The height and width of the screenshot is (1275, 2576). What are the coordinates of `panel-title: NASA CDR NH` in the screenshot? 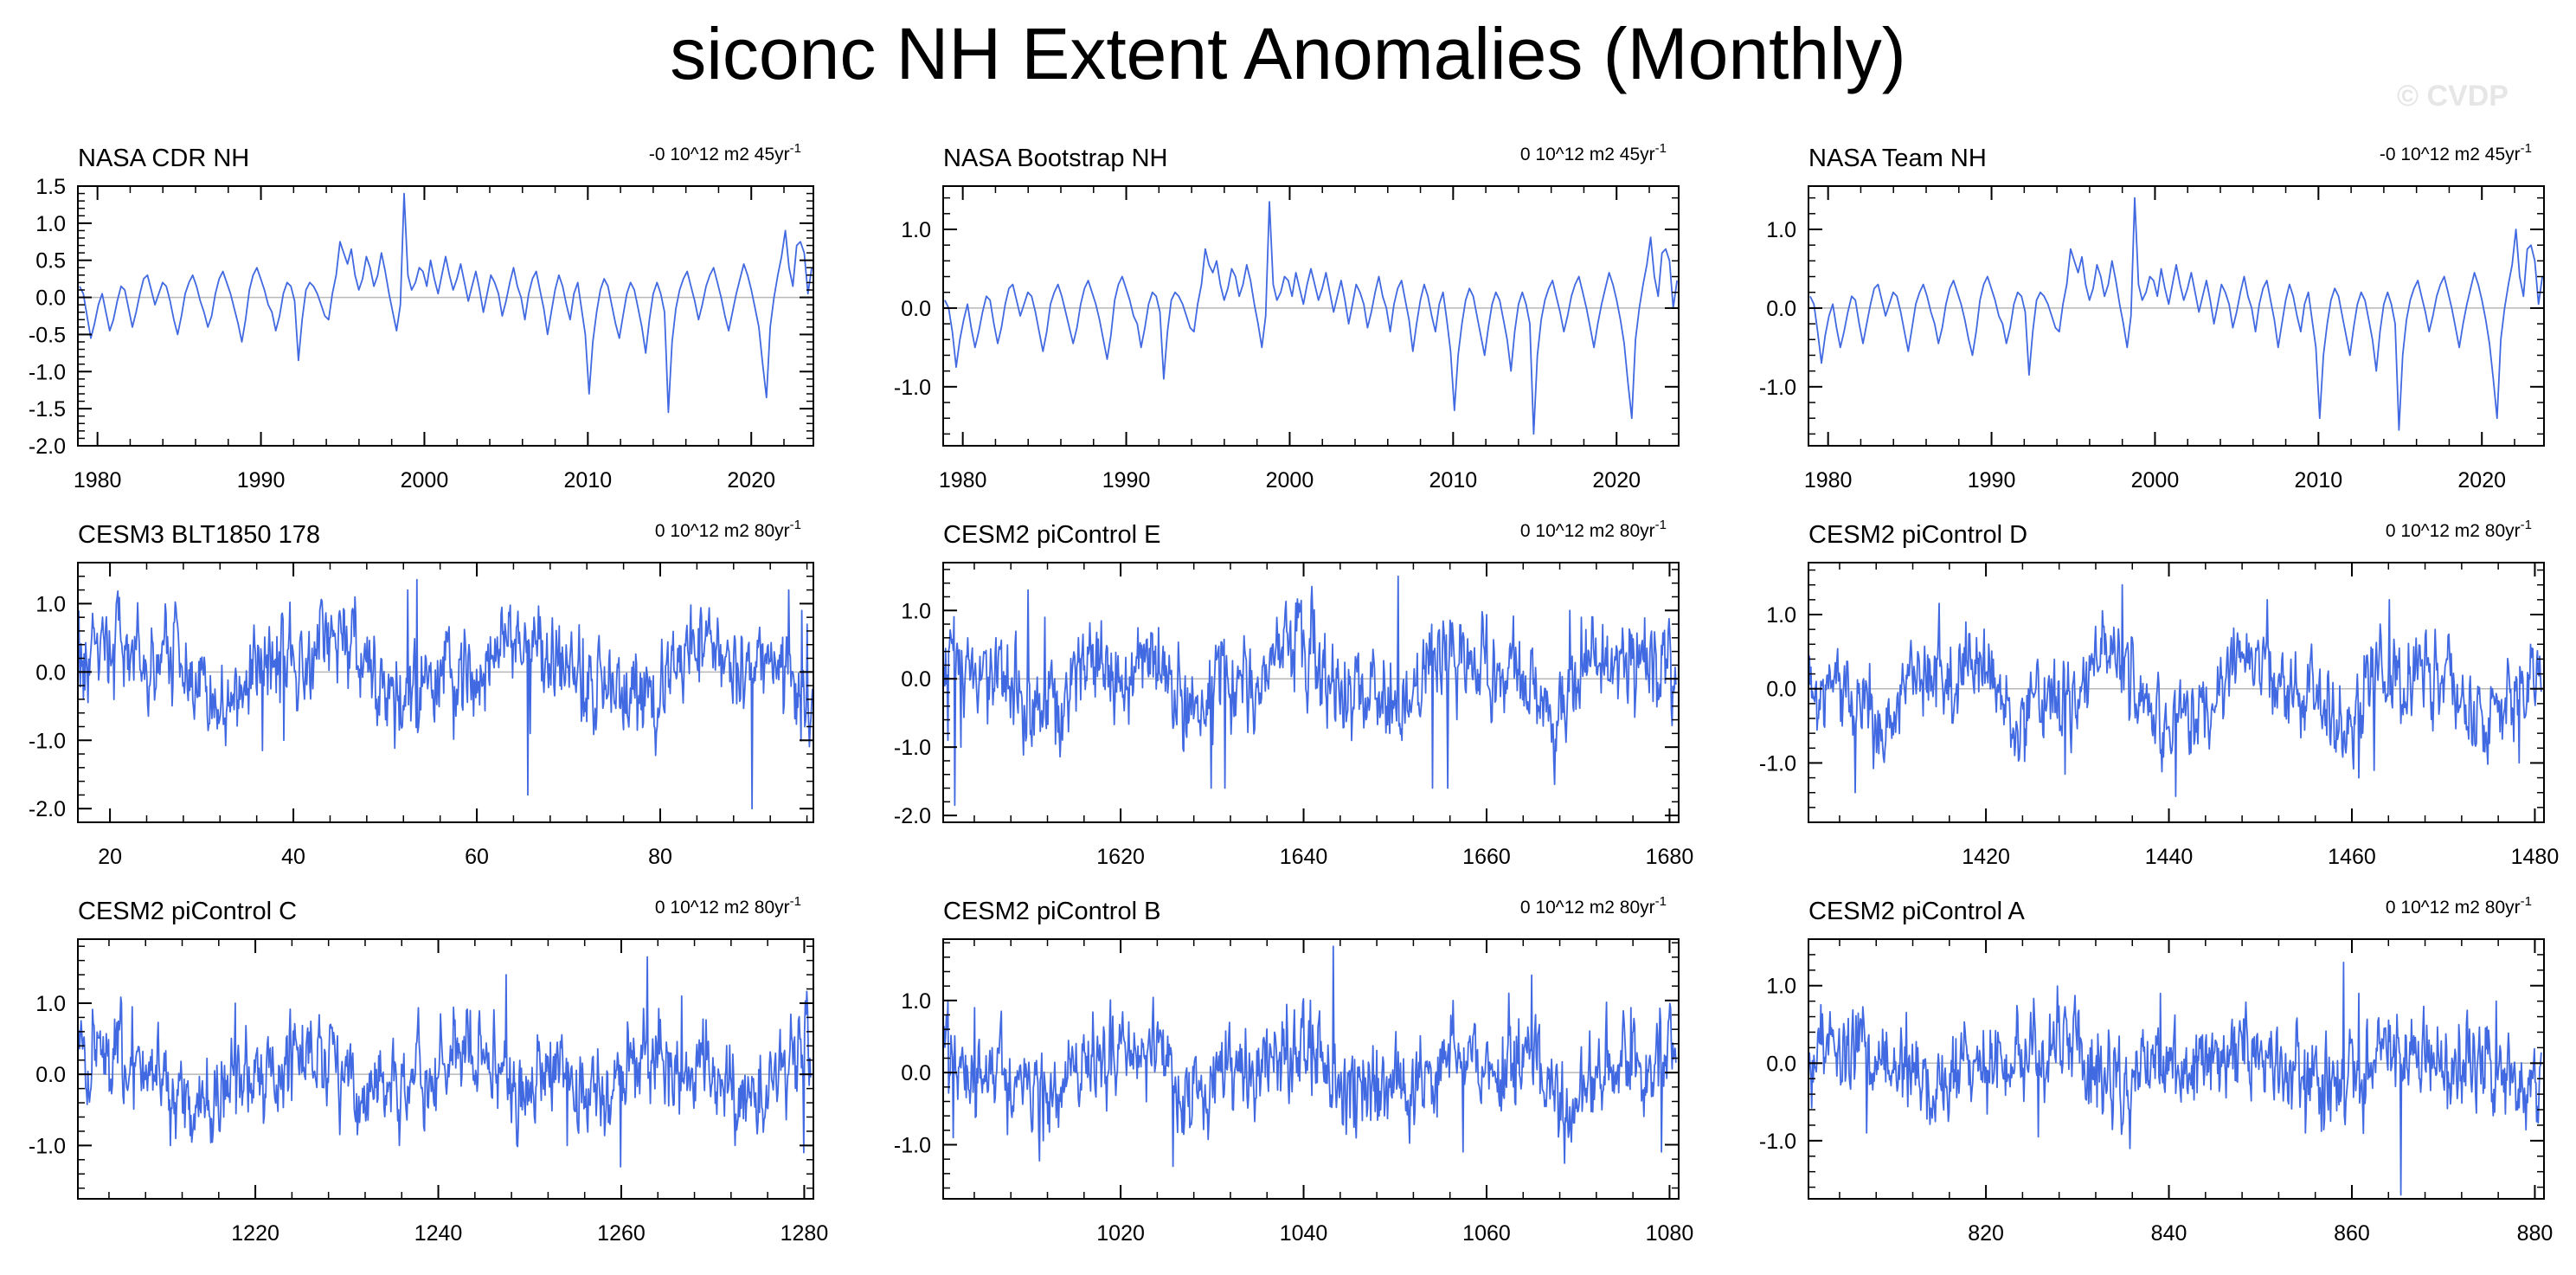 It's located at (163, 158).